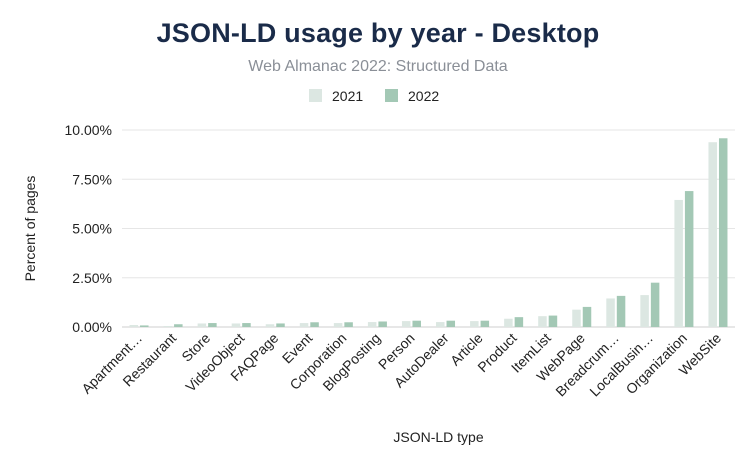  Describe the element at coordinates (423, 96) in the screenshot. I see `legend-label: 2022` at that location.